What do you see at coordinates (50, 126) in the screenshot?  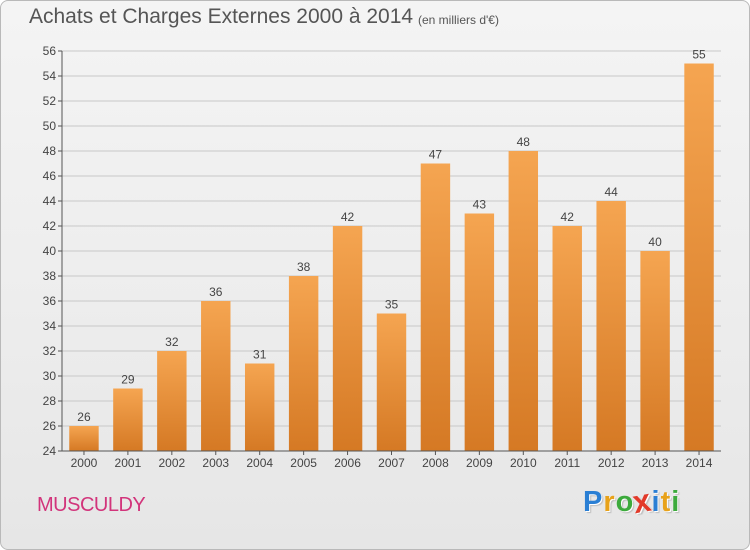 I see `y-tick-label: 50` at bounding box center [50, 126].